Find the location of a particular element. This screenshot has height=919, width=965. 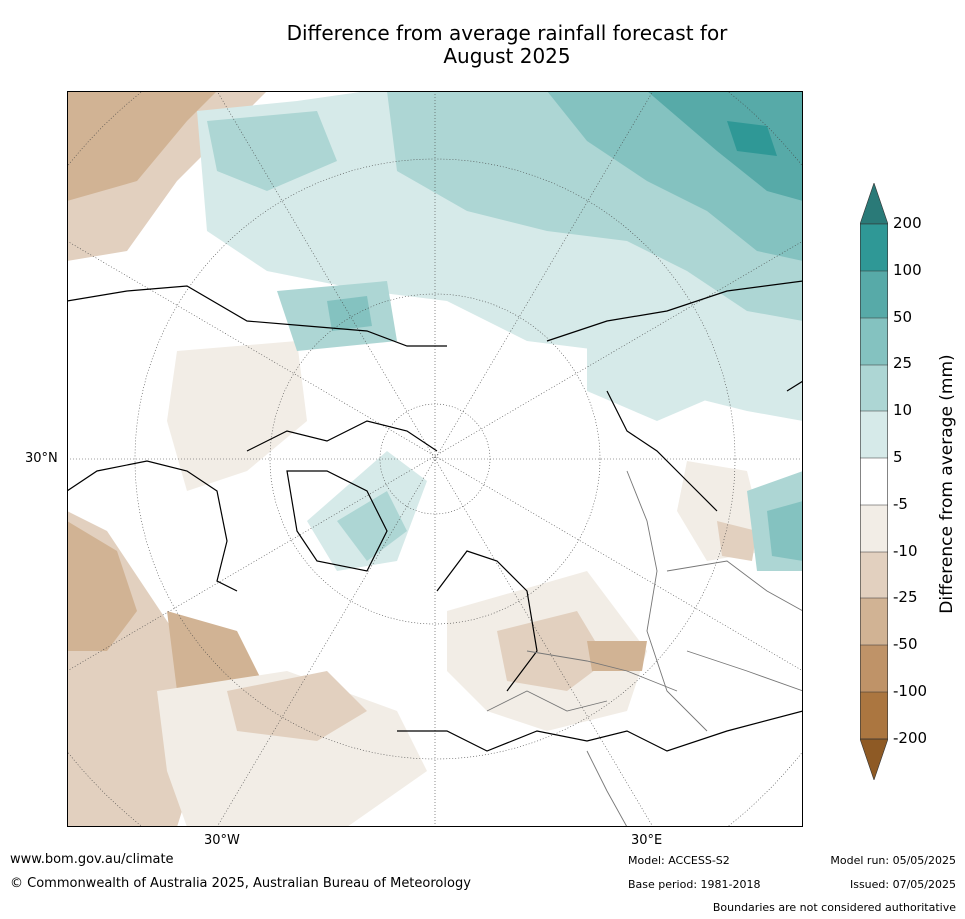

country-borders is located at coordinates (644, 648).